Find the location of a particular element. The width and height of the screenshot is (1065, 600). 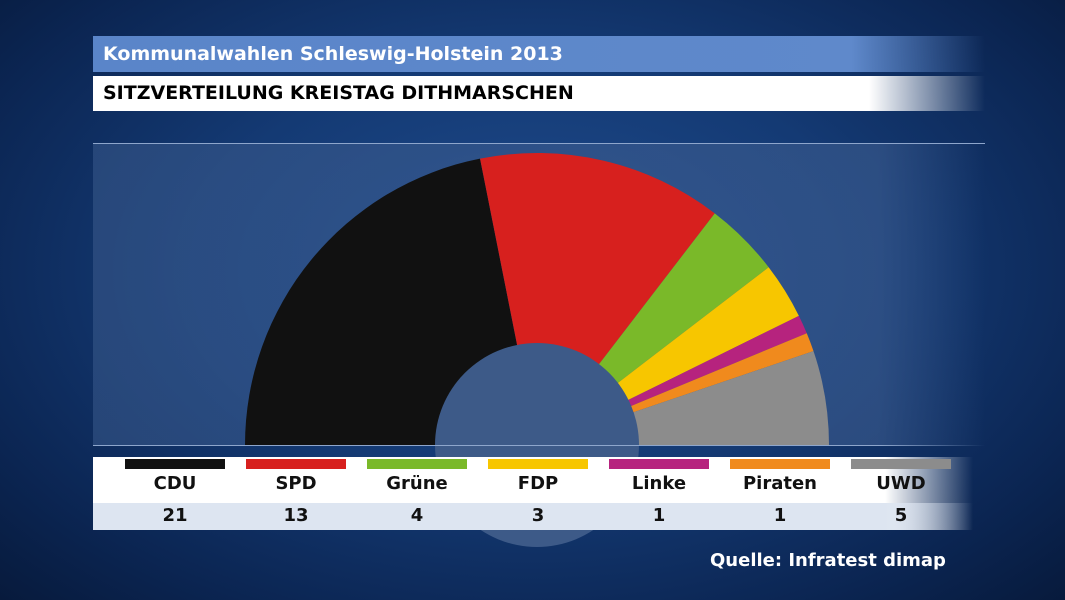

legend-item-fdp: FDP 3 is located at coordinates (538, 493).